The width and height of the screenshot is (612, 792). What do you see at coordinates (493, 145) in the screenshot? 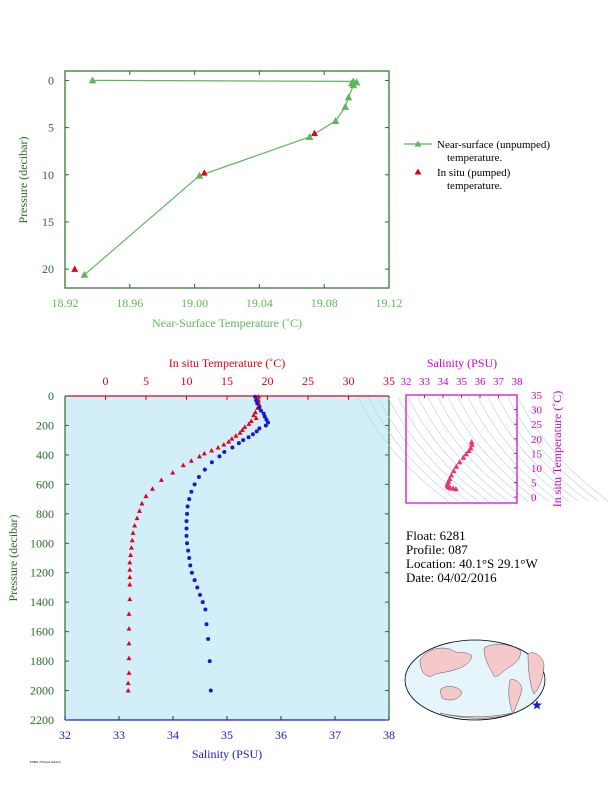
I see `legend-unpumped-label: Near-surface (unpumped)` at bounding box center [493, 145].